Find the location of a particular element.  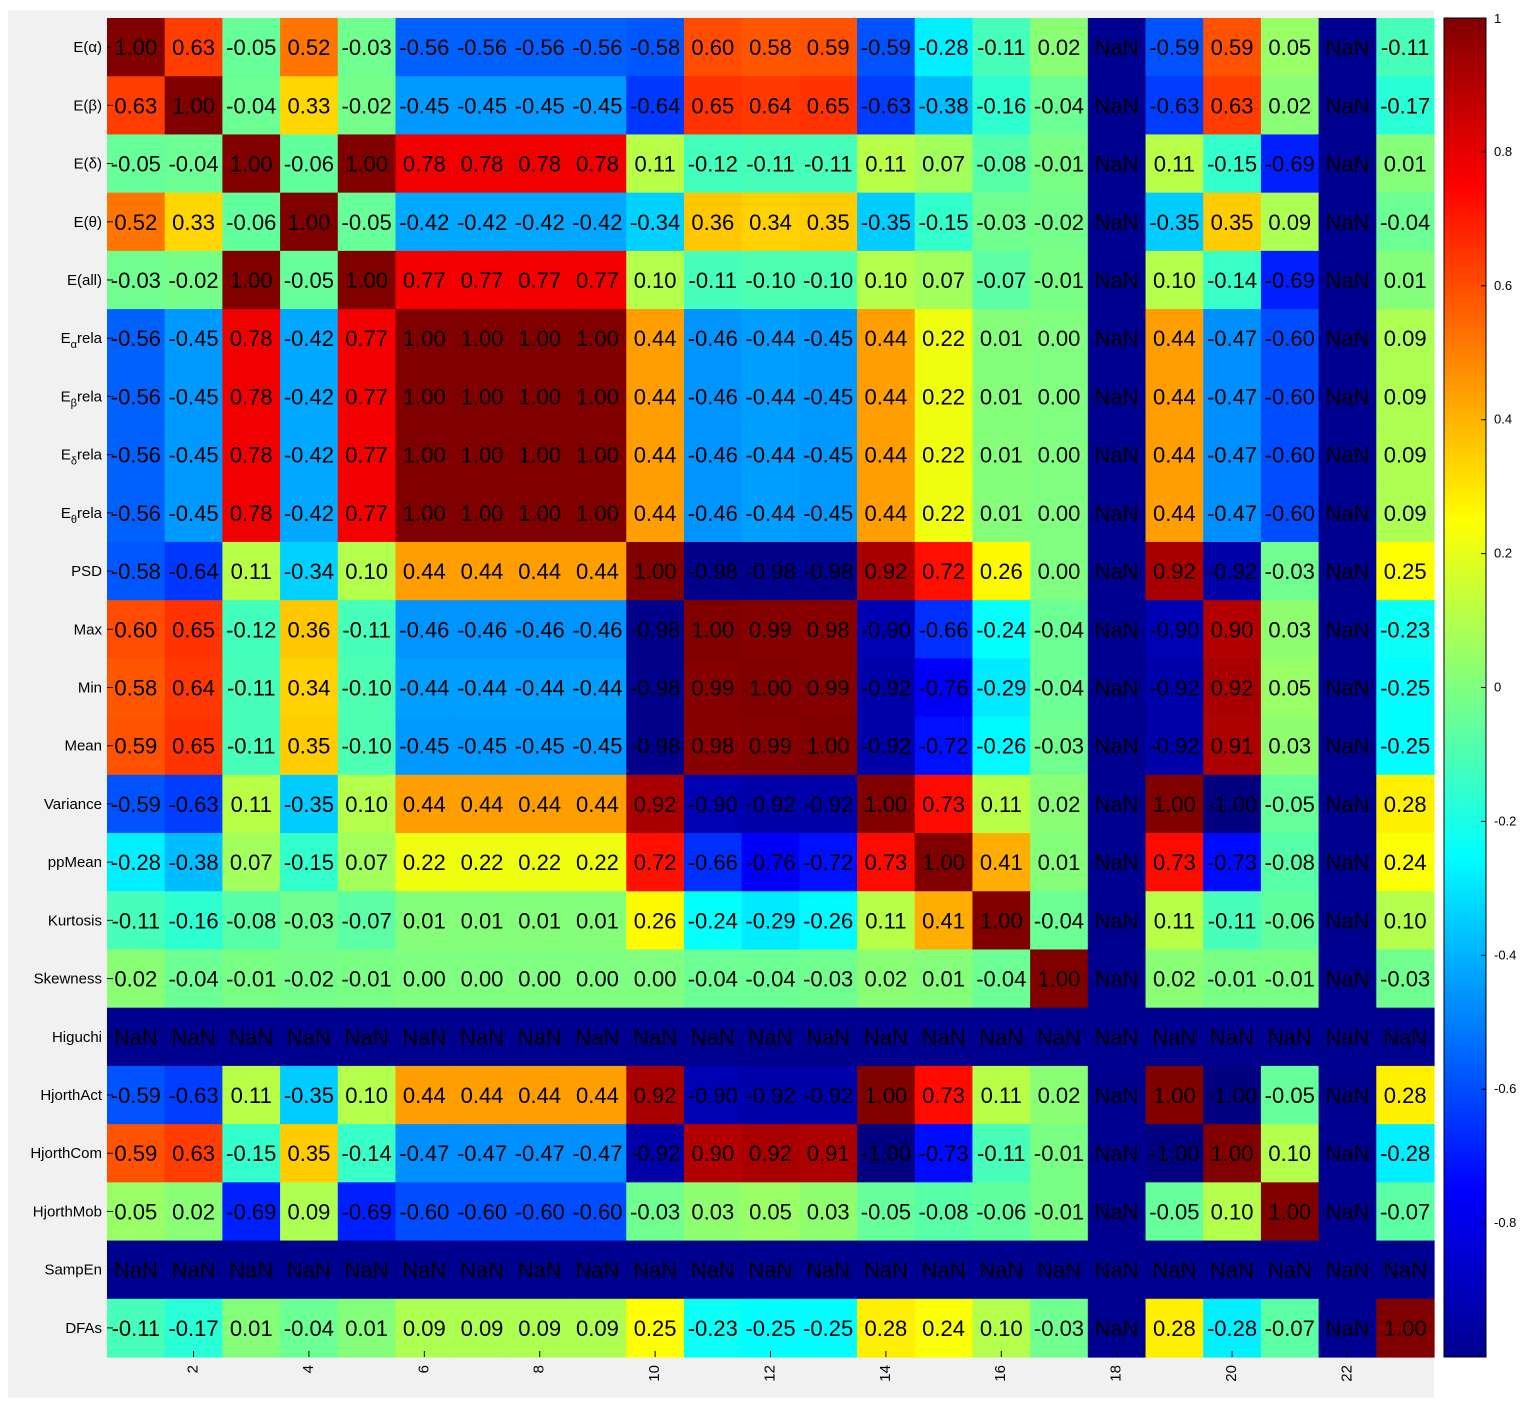

cell-value-label: -0.17 is located at coordinates (193, 1328).